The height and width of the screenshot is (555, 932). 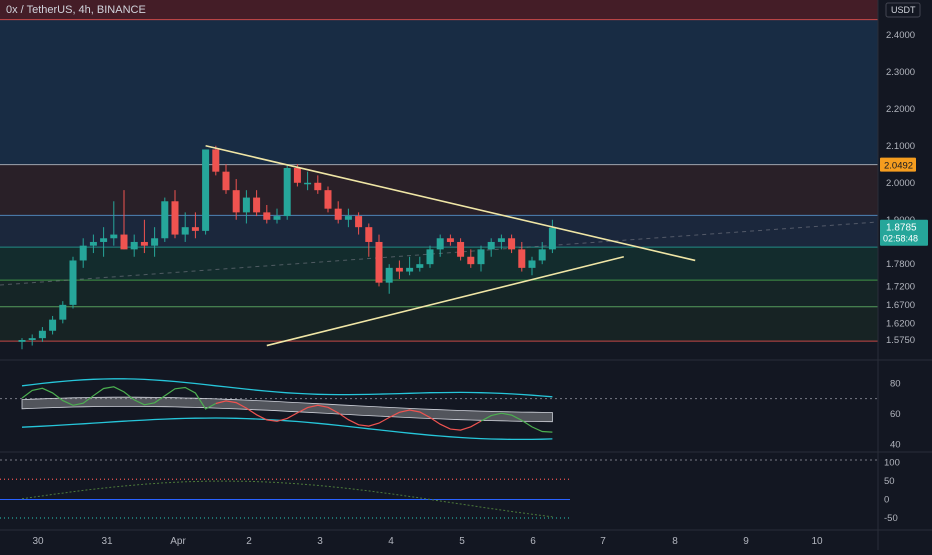 What do you see at coordinates (895, 445) in the screenshot?
I see `rsi-tick-label: 40` at bounding box center [895, 445].